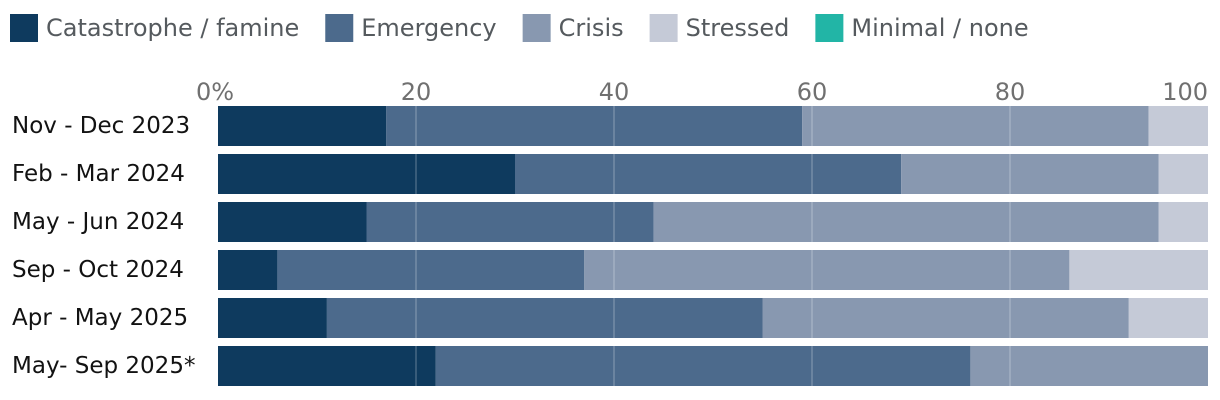 Image resolution: width=1220 pixels, height=400 pixels. I want to click on legend-swatch-minimal-none, so click(829, 28).